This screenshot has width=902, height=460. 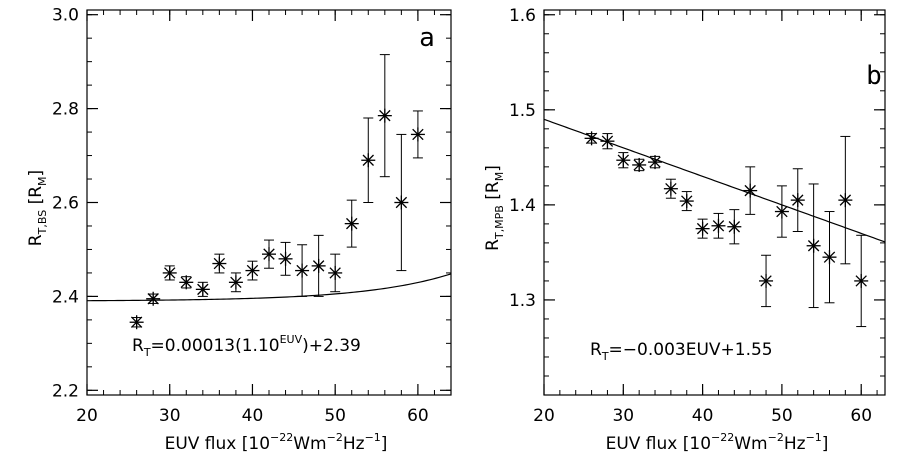 I want to click on panel-b-fit-line, so click(x=714, y=180).